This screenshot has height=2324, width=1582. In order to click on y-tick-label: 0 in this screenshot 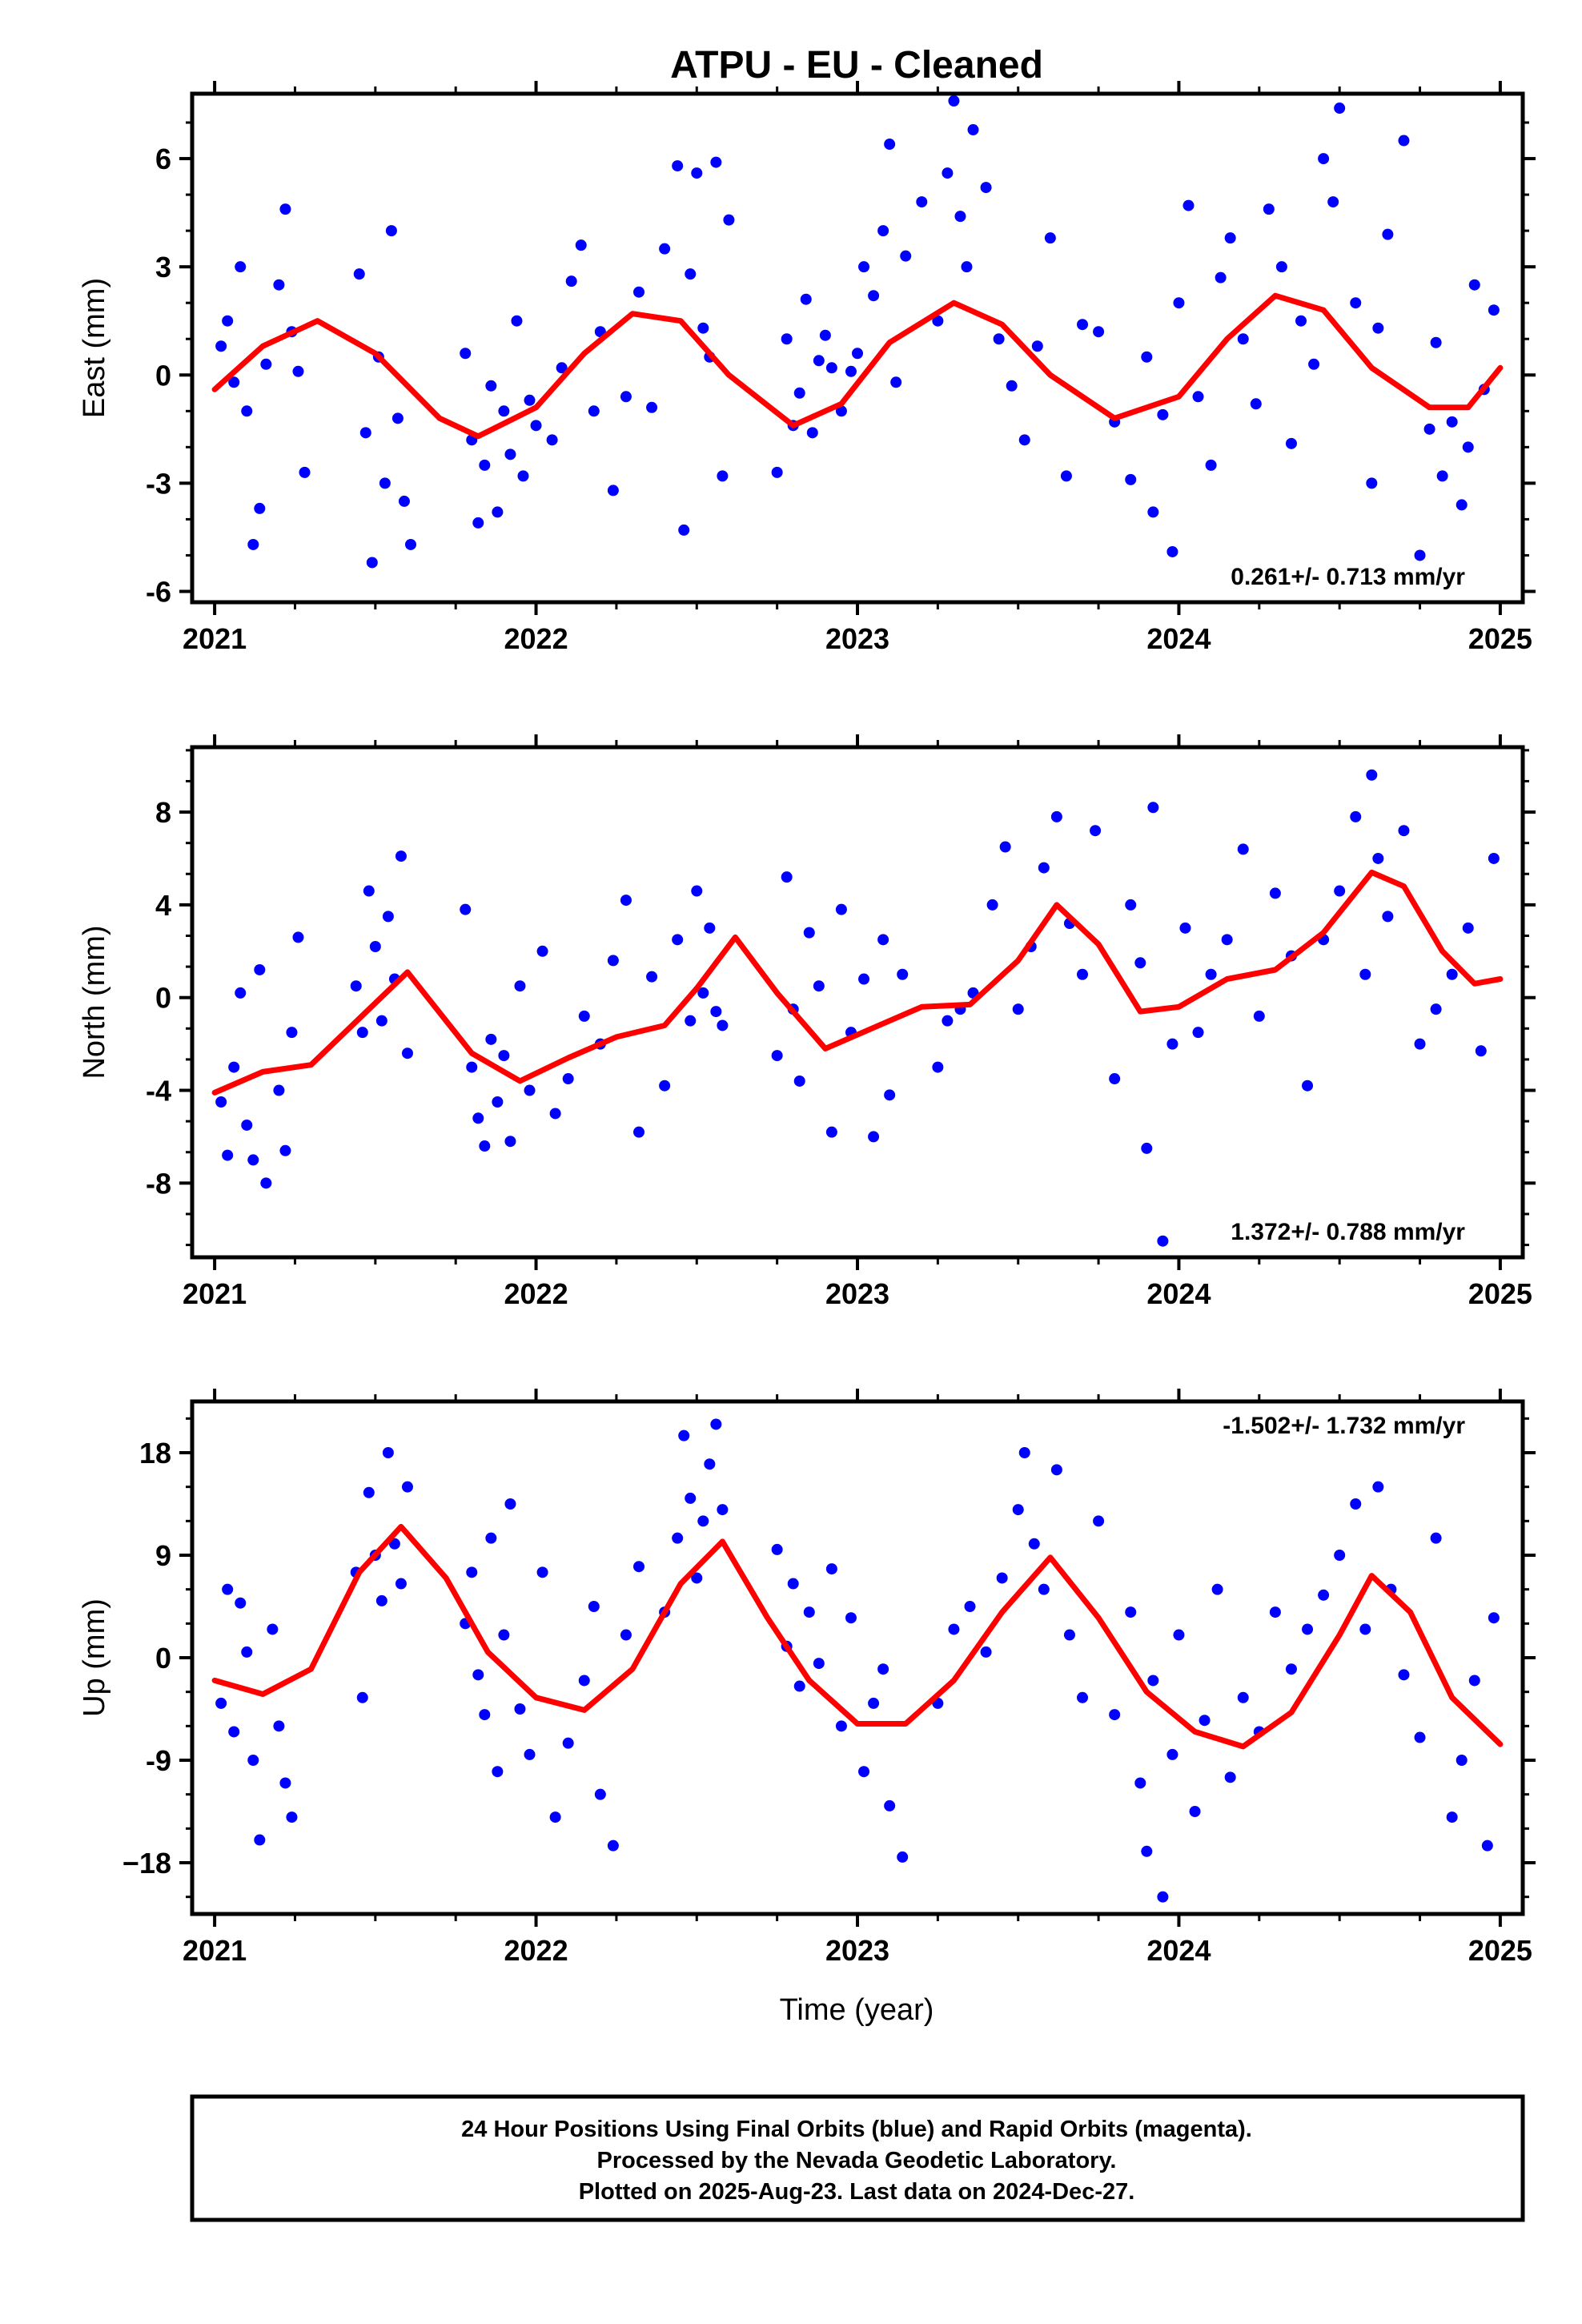, I will do `click(163, 1659)`.